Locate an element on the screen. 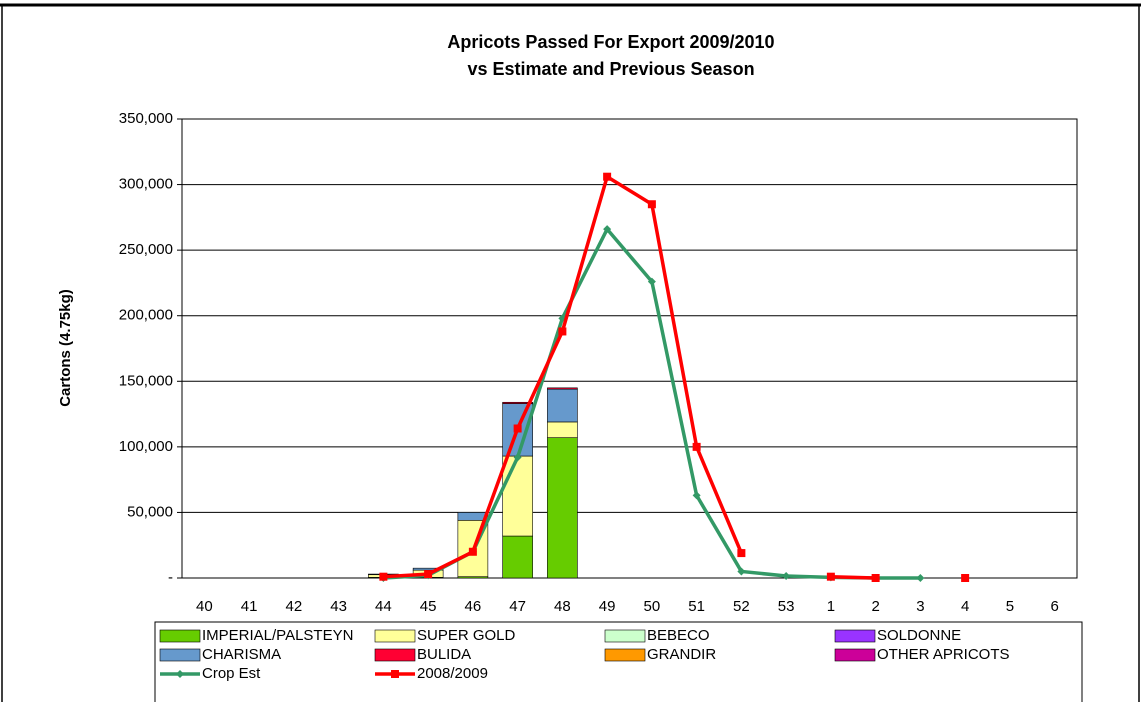  x-tick-label: 40 is located at coordinates (204, 606).